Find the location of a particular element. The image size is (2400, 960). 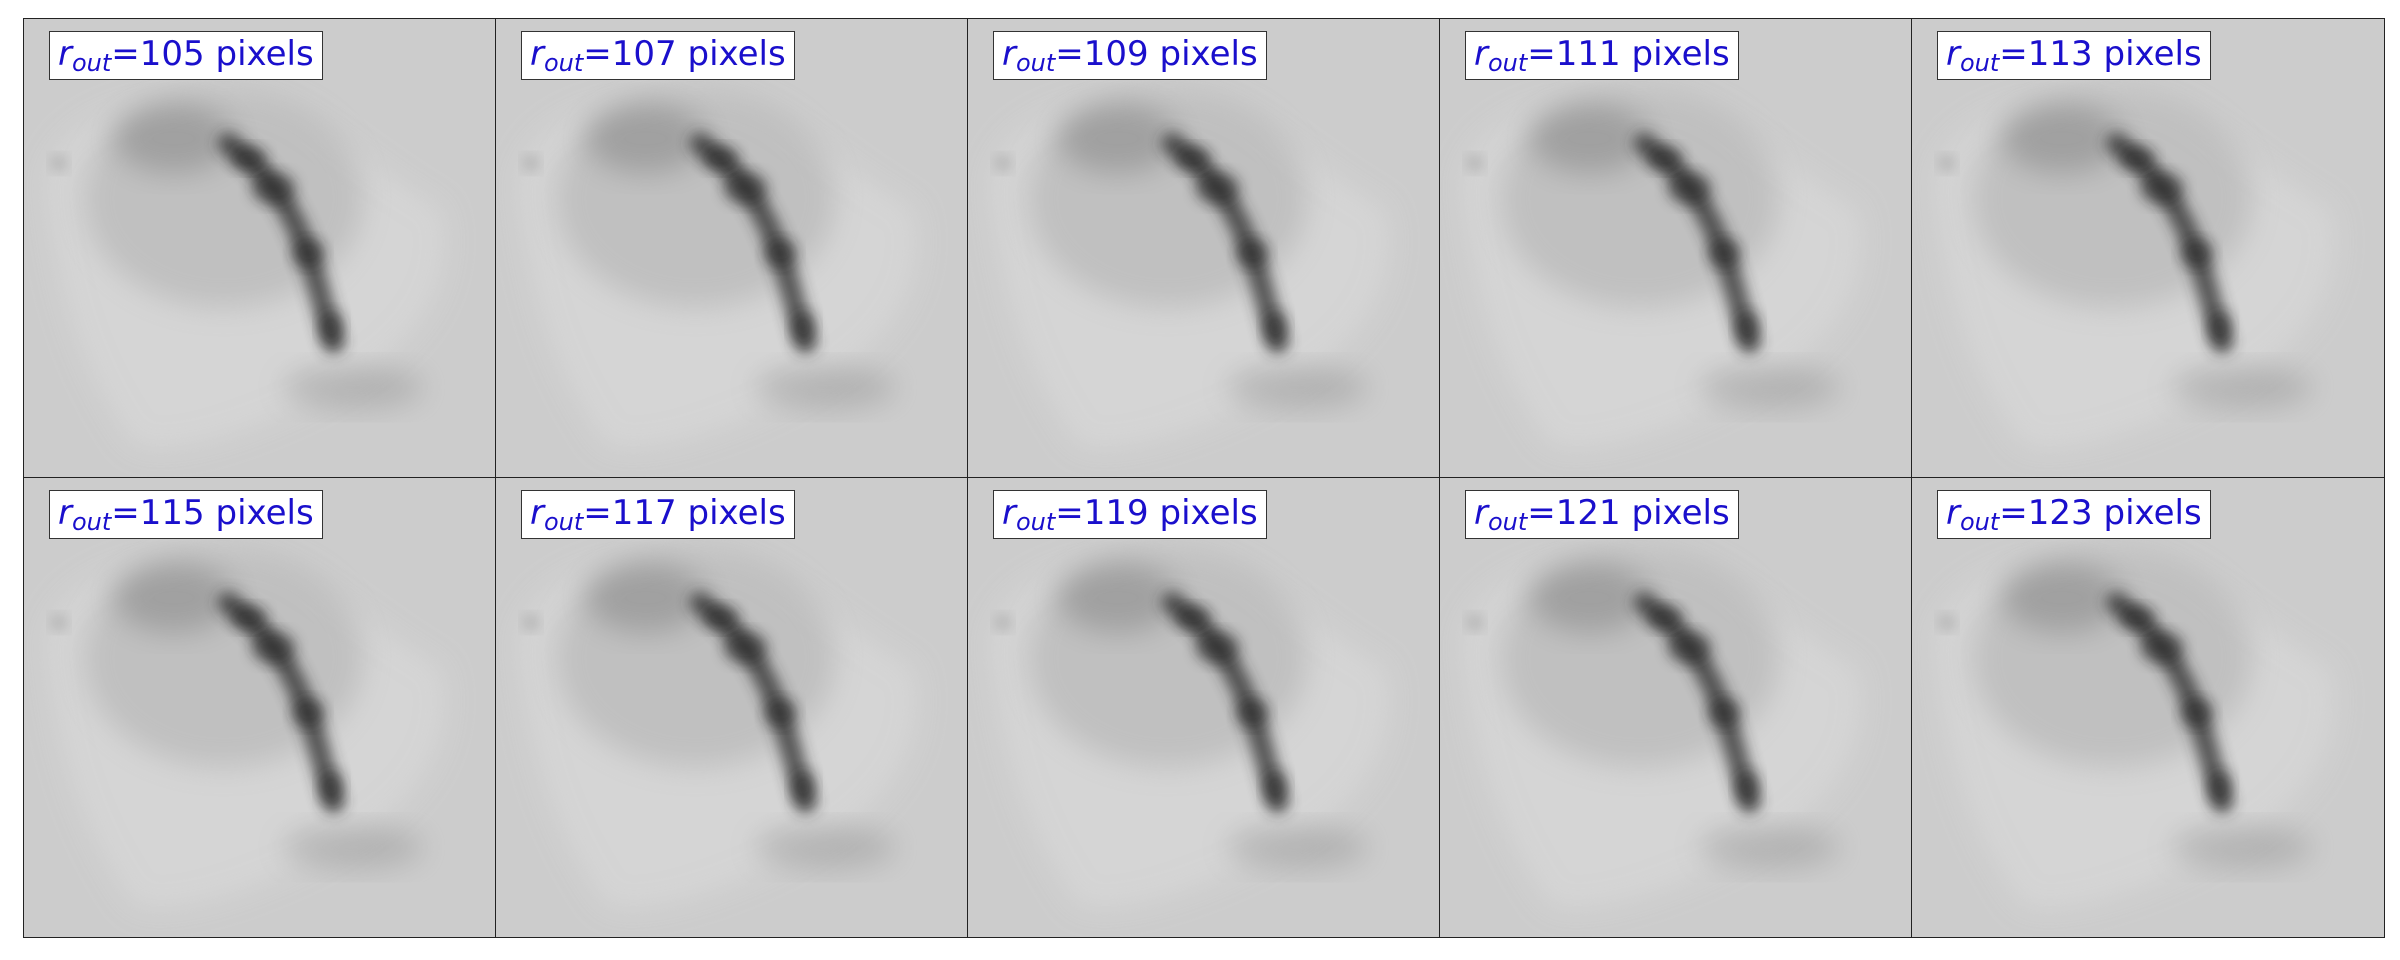

panel-label: rout=117 pixels is located at coordinates (658, 515).